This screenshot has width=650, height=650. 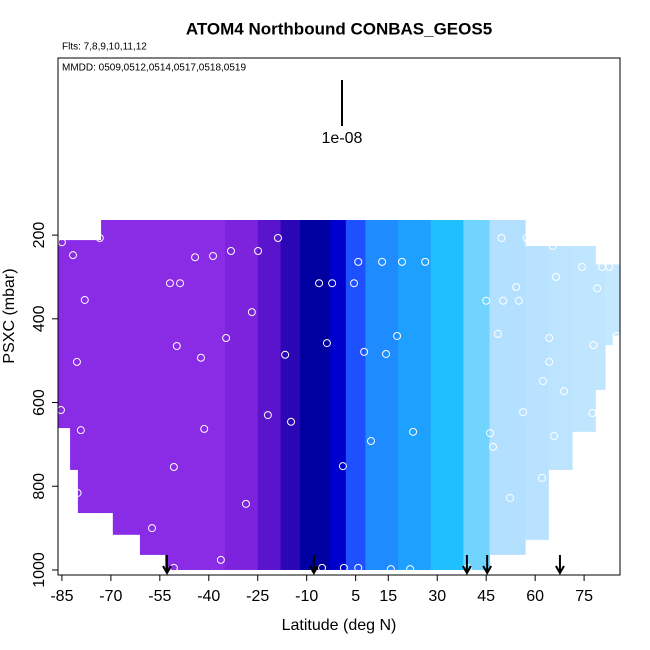 I want to click on x-tick-label: 60, so click(x=535, y=596).